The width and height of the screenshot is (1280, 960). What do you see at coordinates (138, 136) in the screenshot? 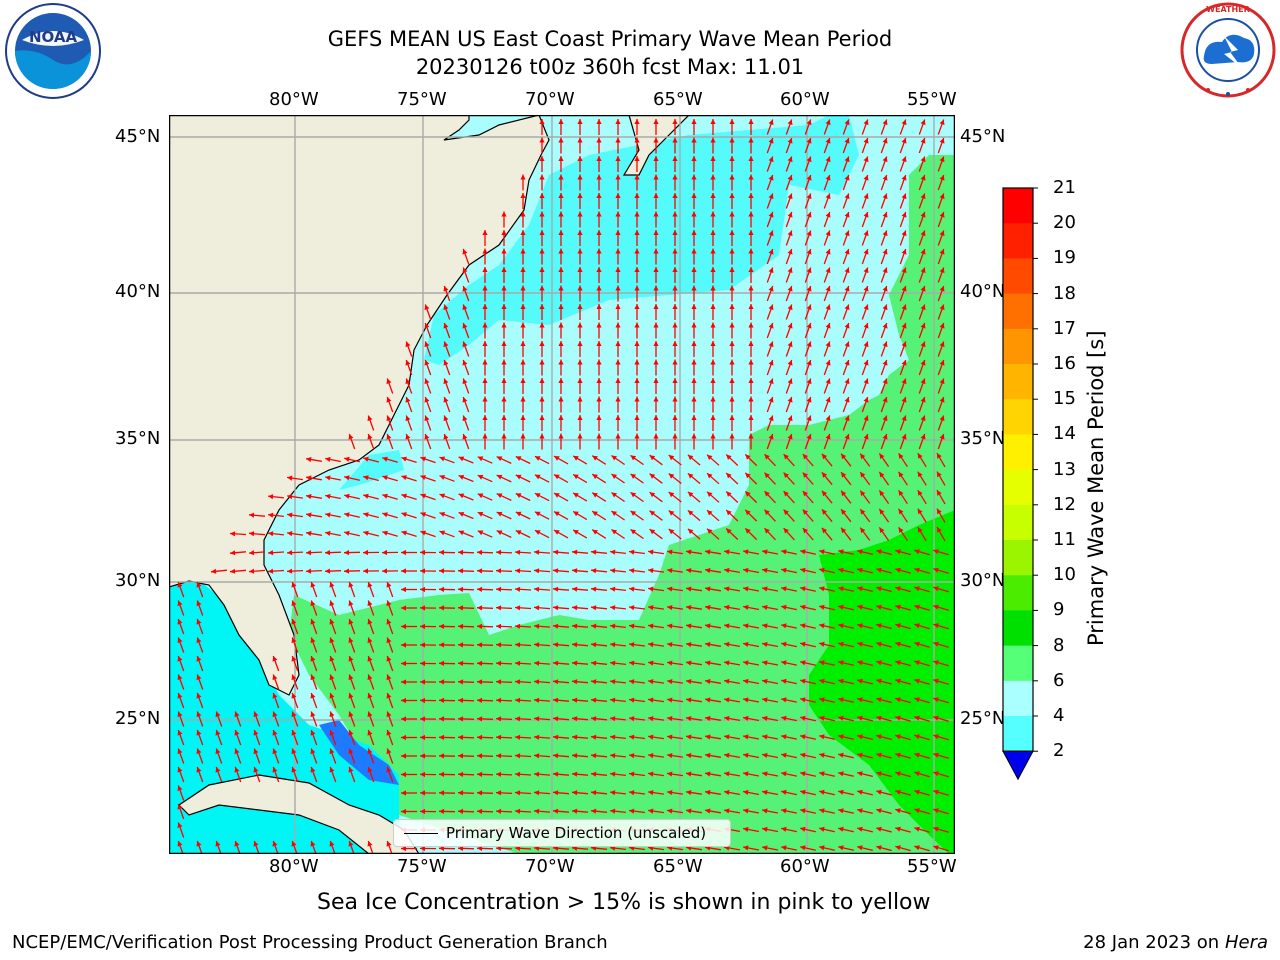
I see `lat-label-left: 45°N` at bounding box center [138, 136].